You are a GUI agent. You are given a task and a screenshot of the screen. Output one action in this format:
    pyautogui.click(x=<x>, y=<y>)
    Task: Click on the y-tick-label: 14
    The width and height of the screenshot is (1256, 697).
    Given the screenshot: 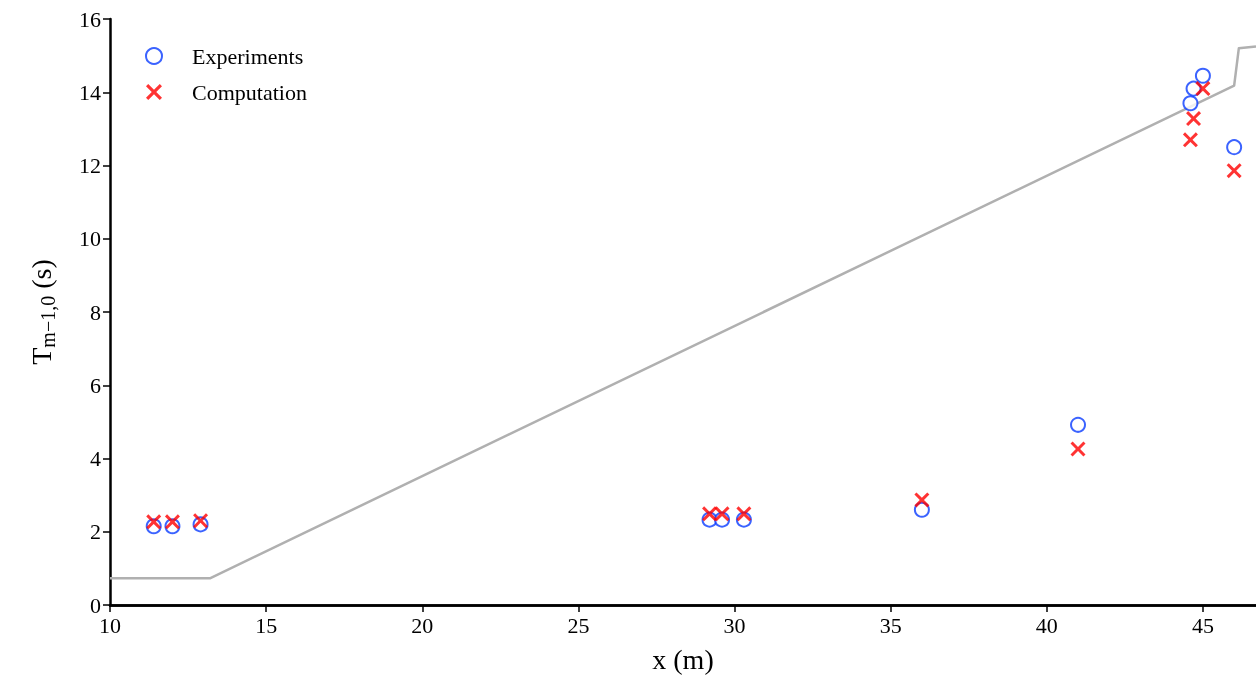 What is the action you would take?
    pyautogui.click(x=90, y=92)
    